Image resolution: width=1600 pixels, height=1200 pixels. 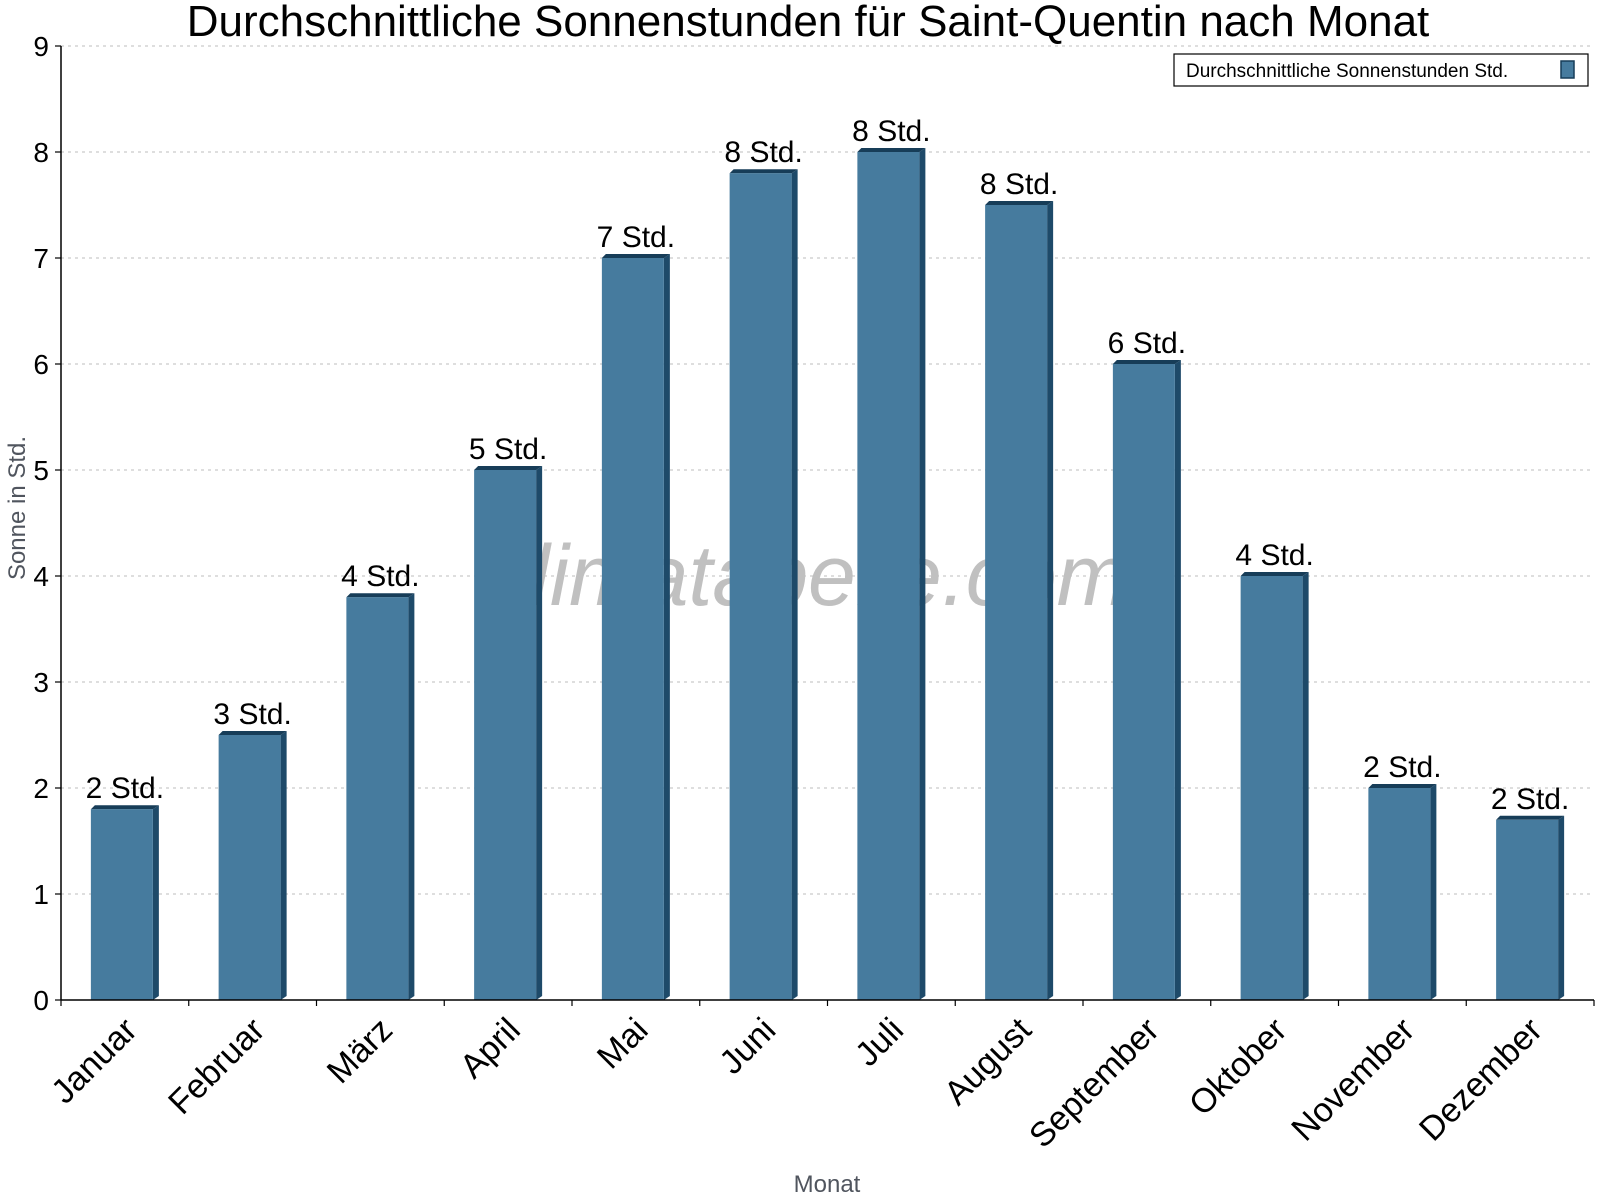 What do you see at coordinates (360, 1051) in the screenshot?
I see `x-tick-label: März` at bounding box center [360, 1051].